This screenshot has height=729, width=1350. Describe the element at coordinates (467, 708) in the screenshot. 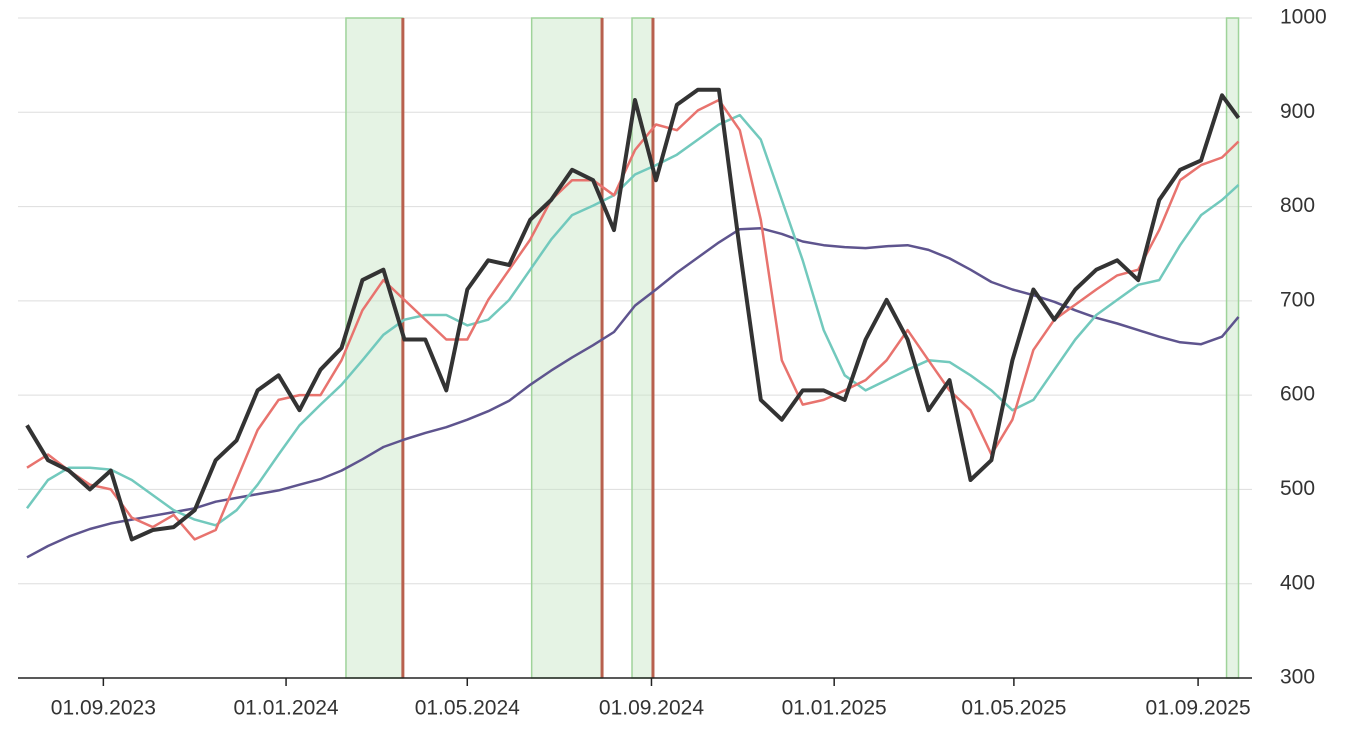

I see `x-tick-label: 01.05.2024` at that location.